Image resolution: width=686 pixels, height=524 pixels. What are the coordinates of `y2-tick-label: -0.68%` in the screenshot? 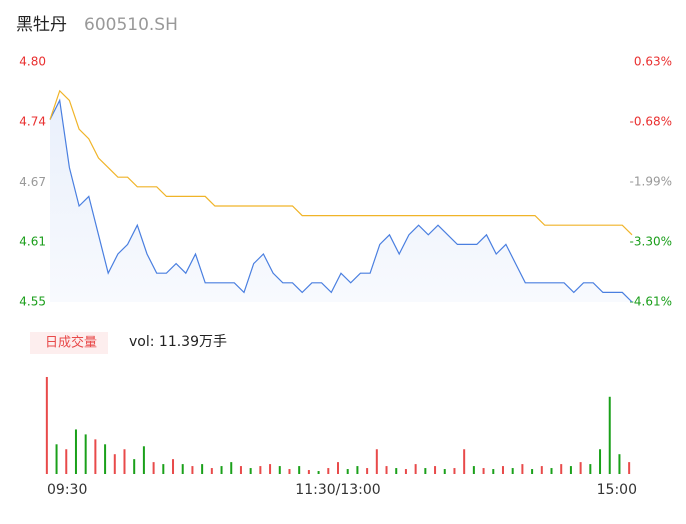 It's located at (651, 122).